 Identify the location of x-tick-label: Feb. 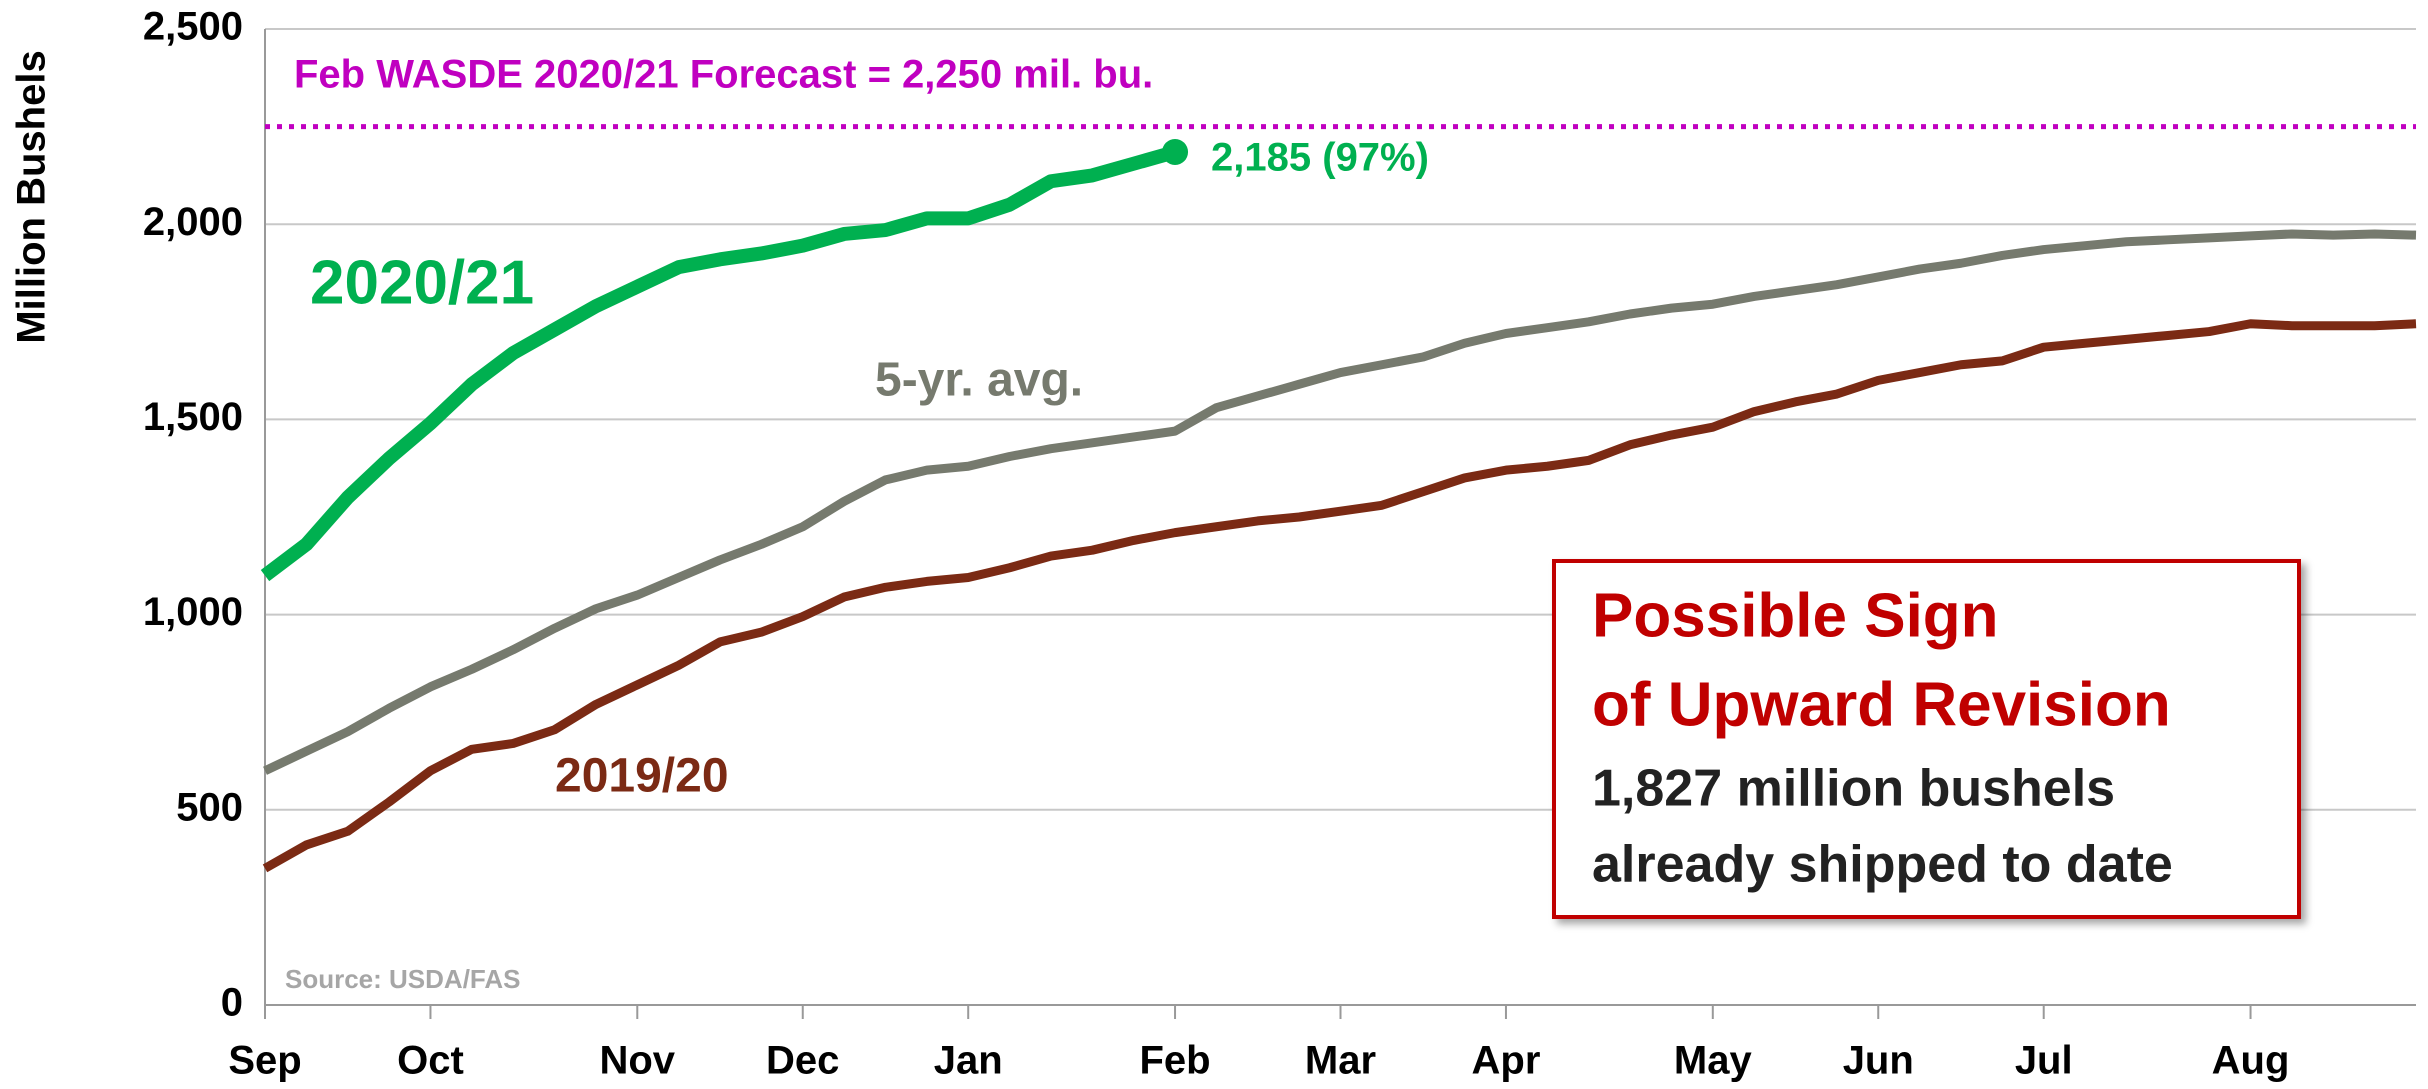
(1174, 1061).